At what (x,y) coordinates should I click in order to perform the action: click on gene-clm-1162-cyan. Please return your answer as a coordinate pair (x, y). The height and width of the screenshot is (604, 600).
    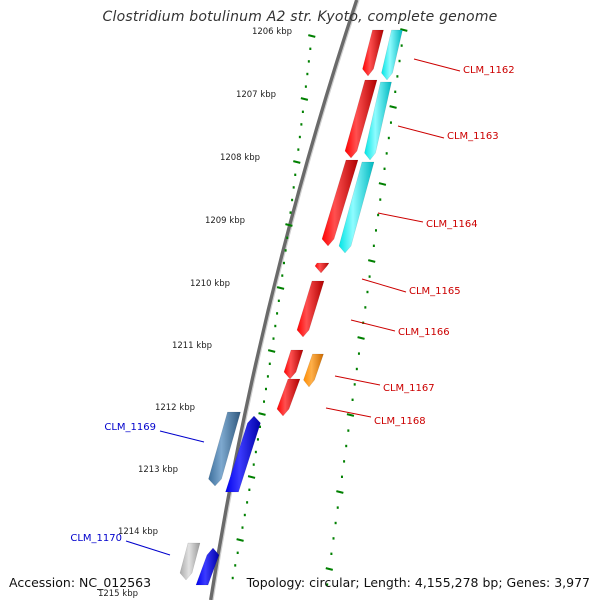
    Looking at the image, I should click on (392, 55).